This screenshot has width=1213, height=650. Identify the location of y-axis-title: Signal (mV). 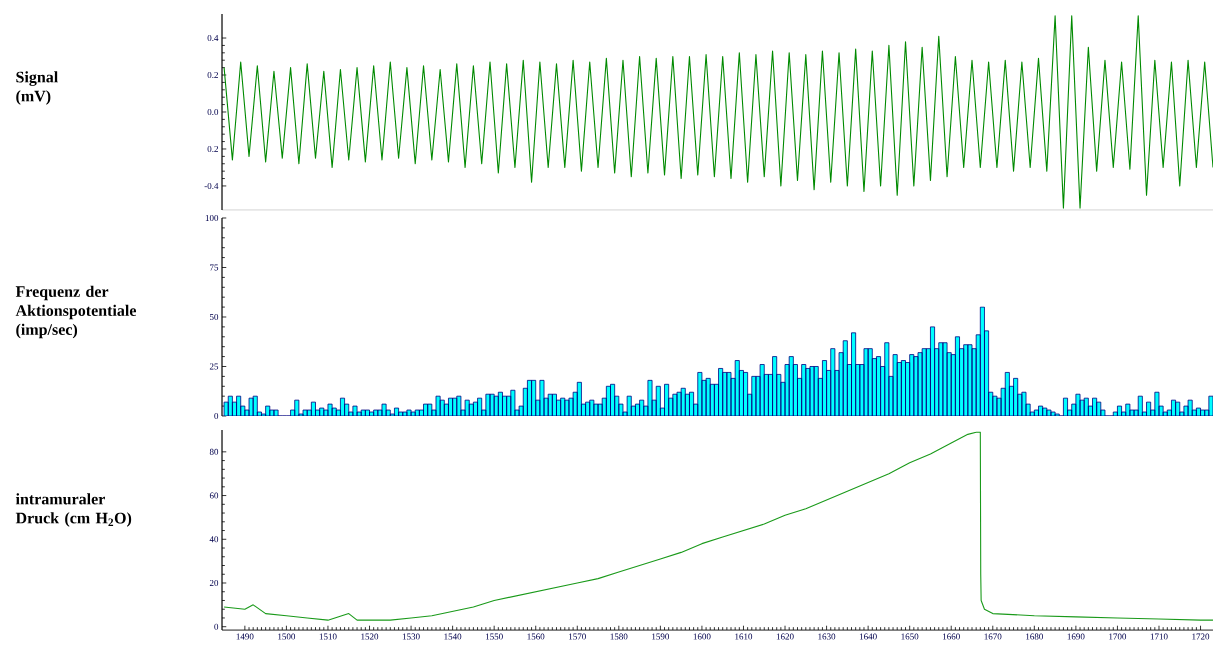
(37, 88).